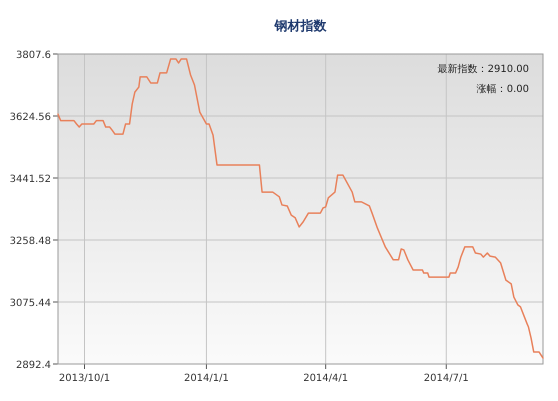  I want to click on y-tick-label: 3624.56, so click(30, 117).